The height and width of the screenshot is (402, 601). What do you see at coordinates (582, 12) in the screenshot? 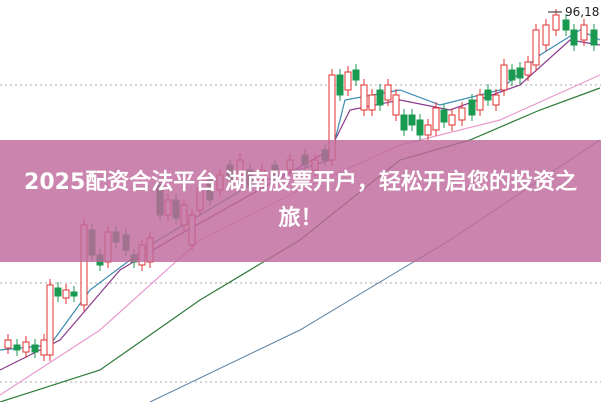
I see `price-label: 96,18` at bounding box center [582, 12].